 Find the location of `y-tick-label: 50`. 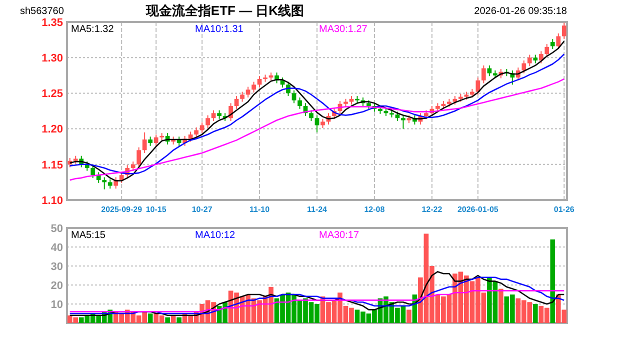

y-tick-label: 50 is located at coordinates (56, 228).